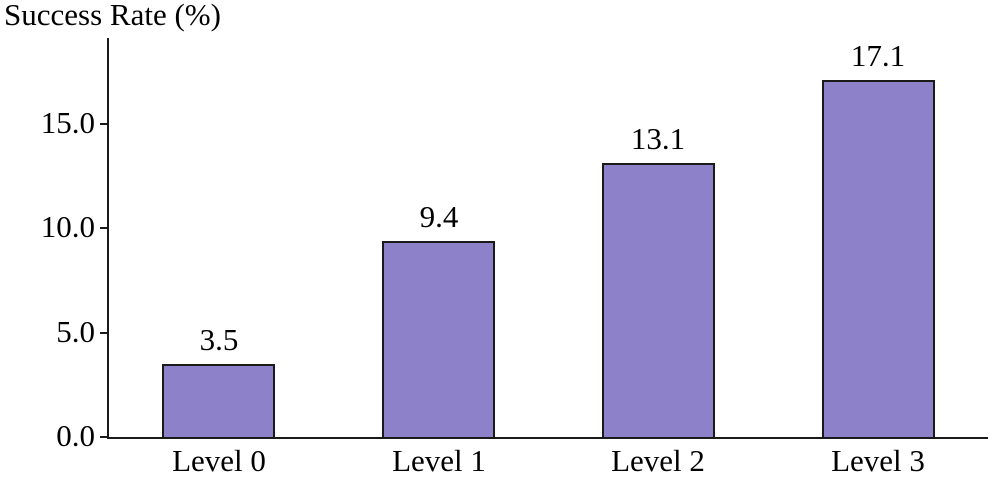  Describe the element at coordinates (219, 339) in the screenshot. I see `bar-value-label: 3.5` at that location.